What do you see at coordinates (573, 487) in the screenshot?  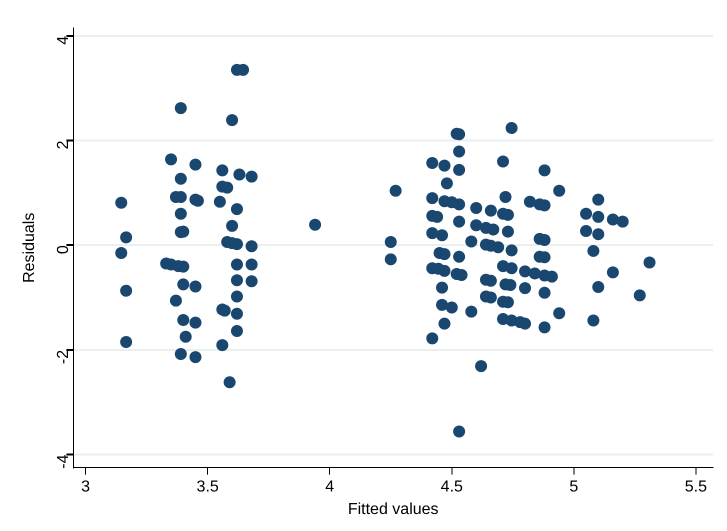 I see `x-tick-label: 5` at bounding box center [573, 487].